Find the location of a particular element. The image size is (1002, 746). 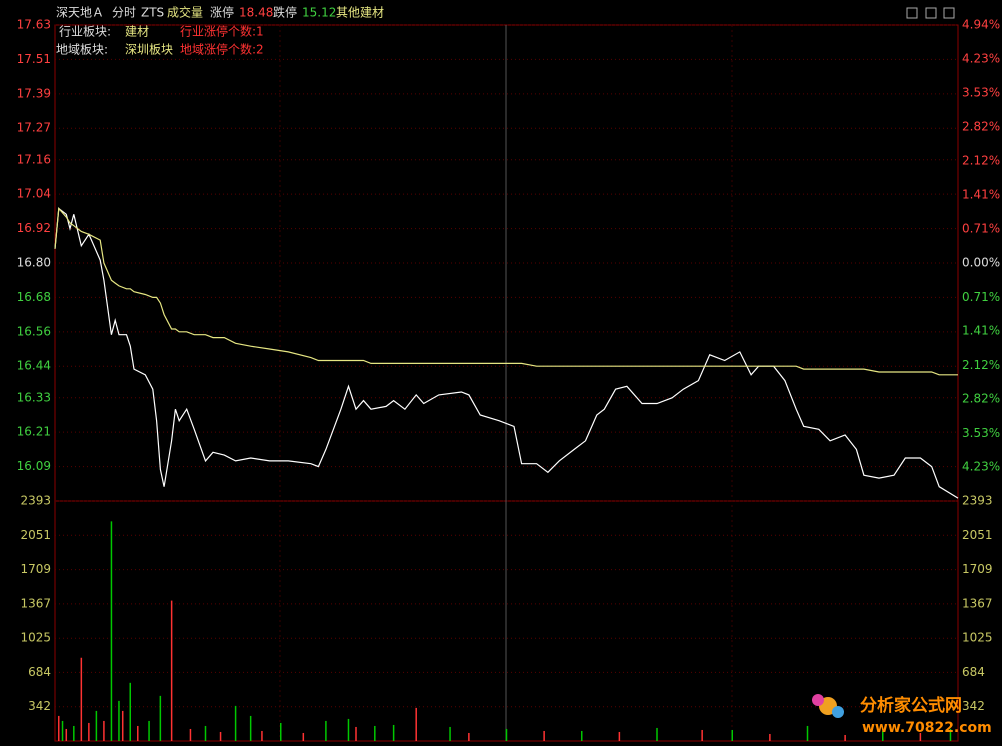

y2-tick-label: 0.00% is located at coordinates (981, 263).